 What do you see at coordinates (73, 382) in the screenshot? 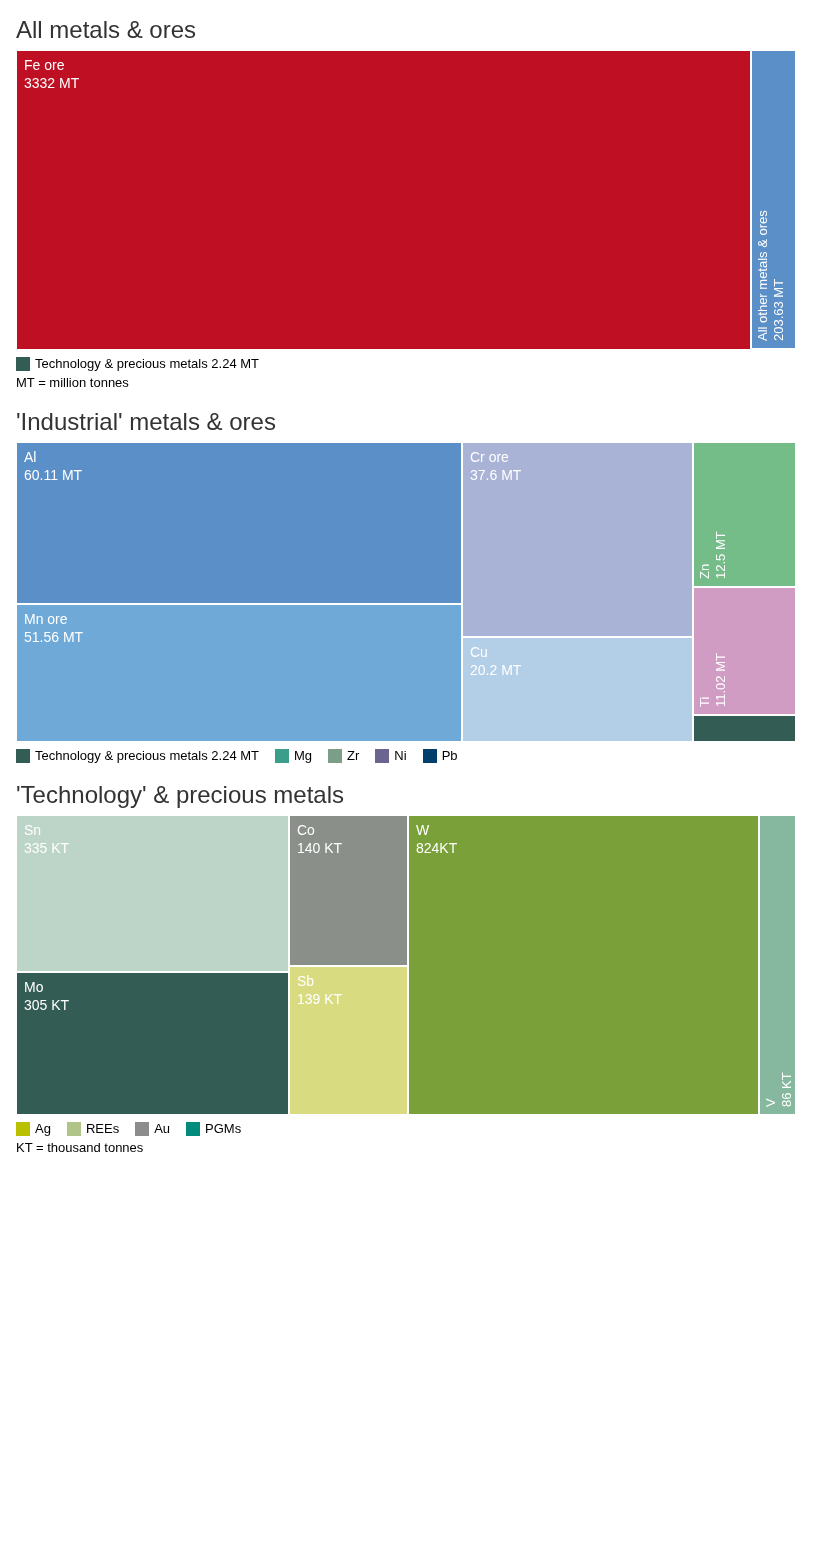
I see `text: MT = million tonnes` at bounding box center [73, 382].